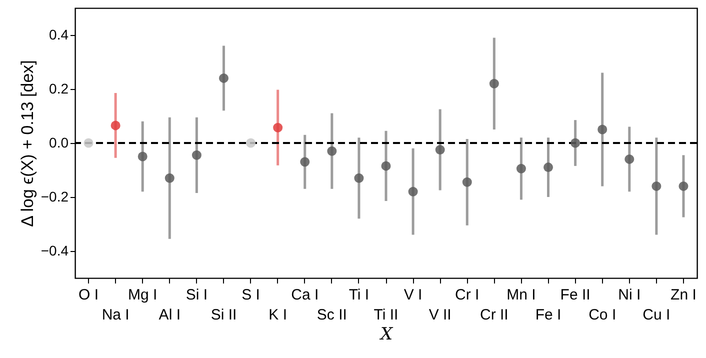 Image resolution: width=706 pixels, height=358 pixels. What do you see at coordinates (359, 295) in the screenshot?
I see `x-tick-label: Ti I` at bounding box center [359, 295].